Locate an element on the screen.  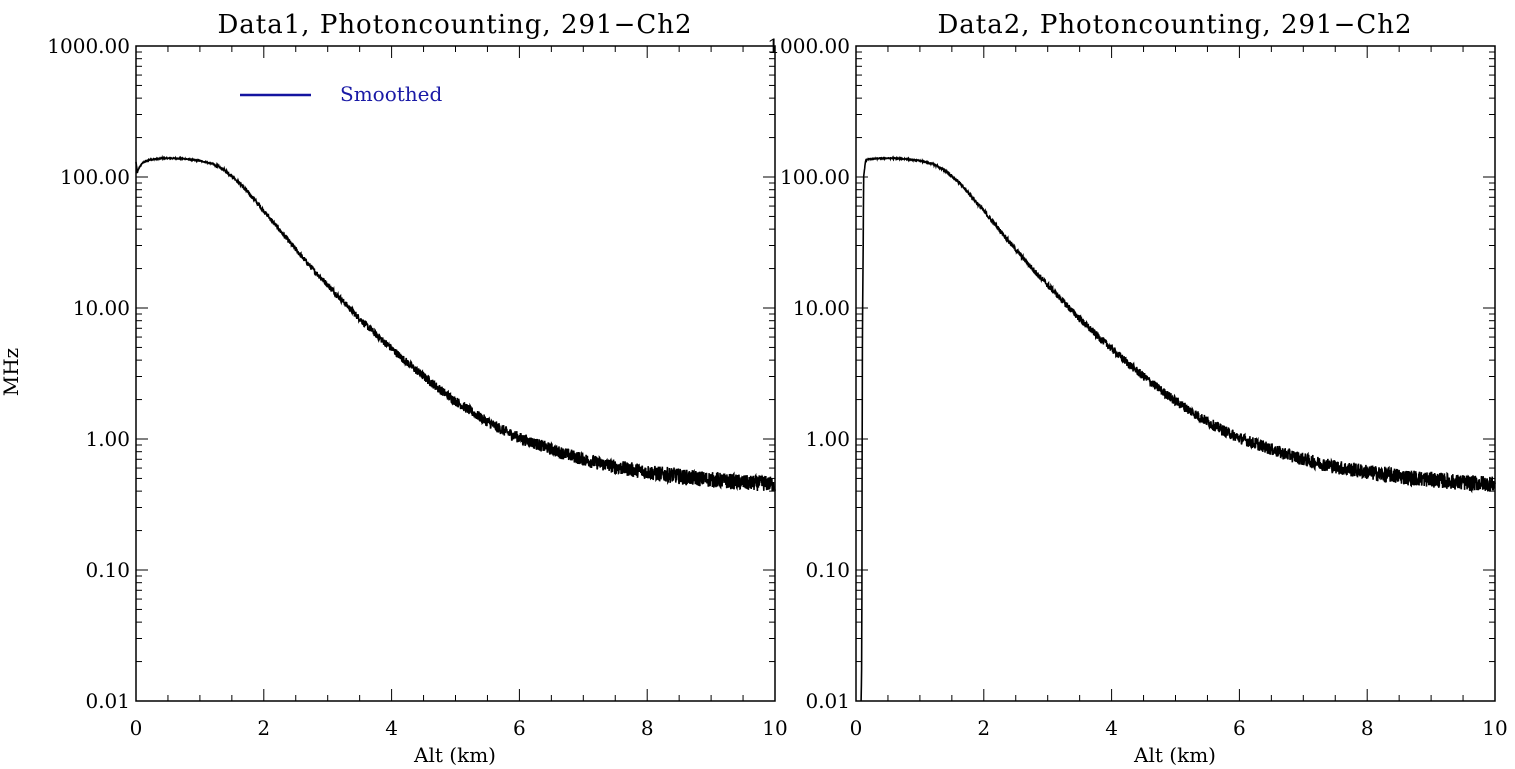
legend-label: Smoothed is located at coordinates (391, 94).